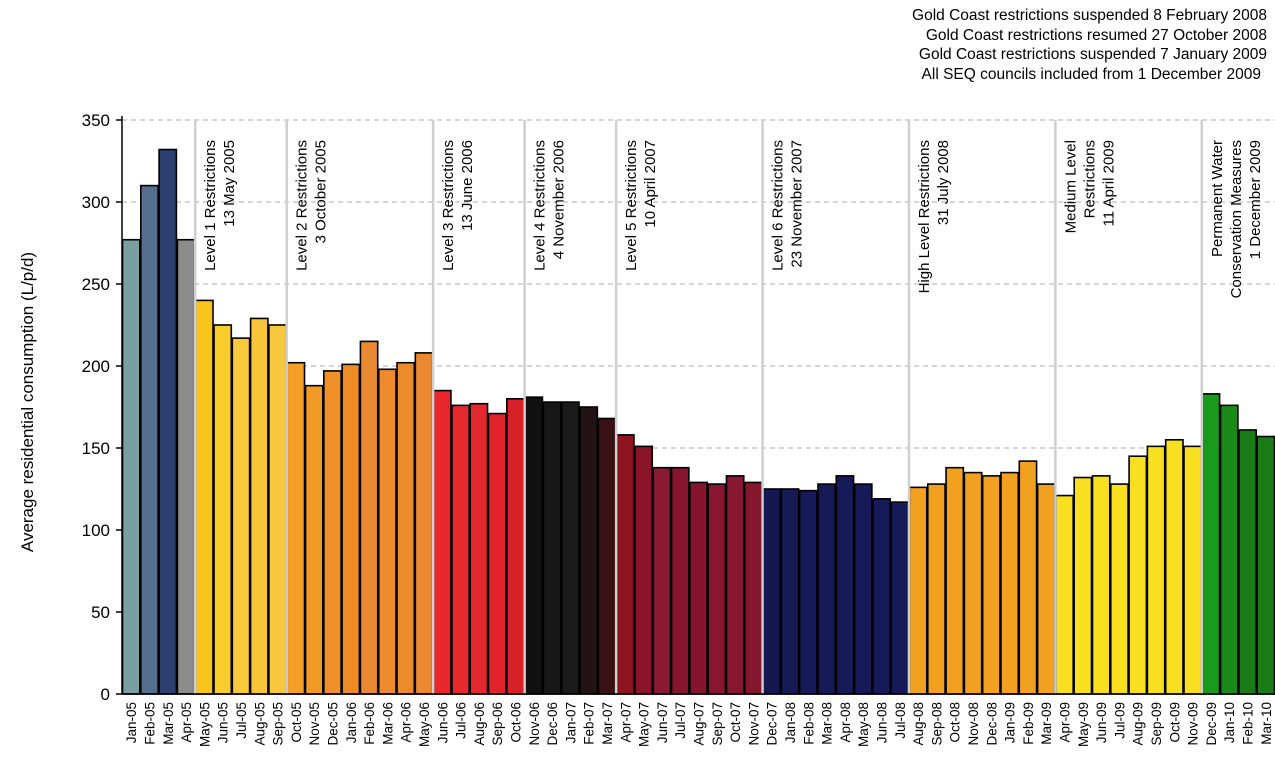 This screenshot has height=768, width=1275. What do you see at coordinates (625, 722) in the screenshot?
I see `x-tick-label: Apr-07` at bounding box center [625, 722].